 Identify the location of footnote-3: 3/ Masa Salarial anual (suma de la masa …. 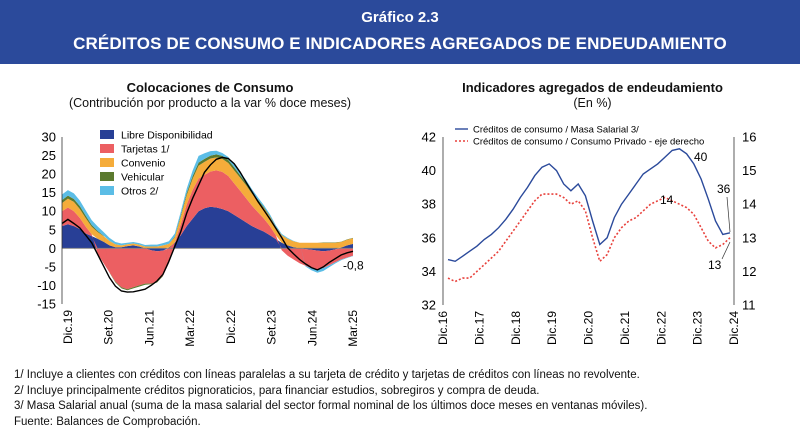
(331, 406).